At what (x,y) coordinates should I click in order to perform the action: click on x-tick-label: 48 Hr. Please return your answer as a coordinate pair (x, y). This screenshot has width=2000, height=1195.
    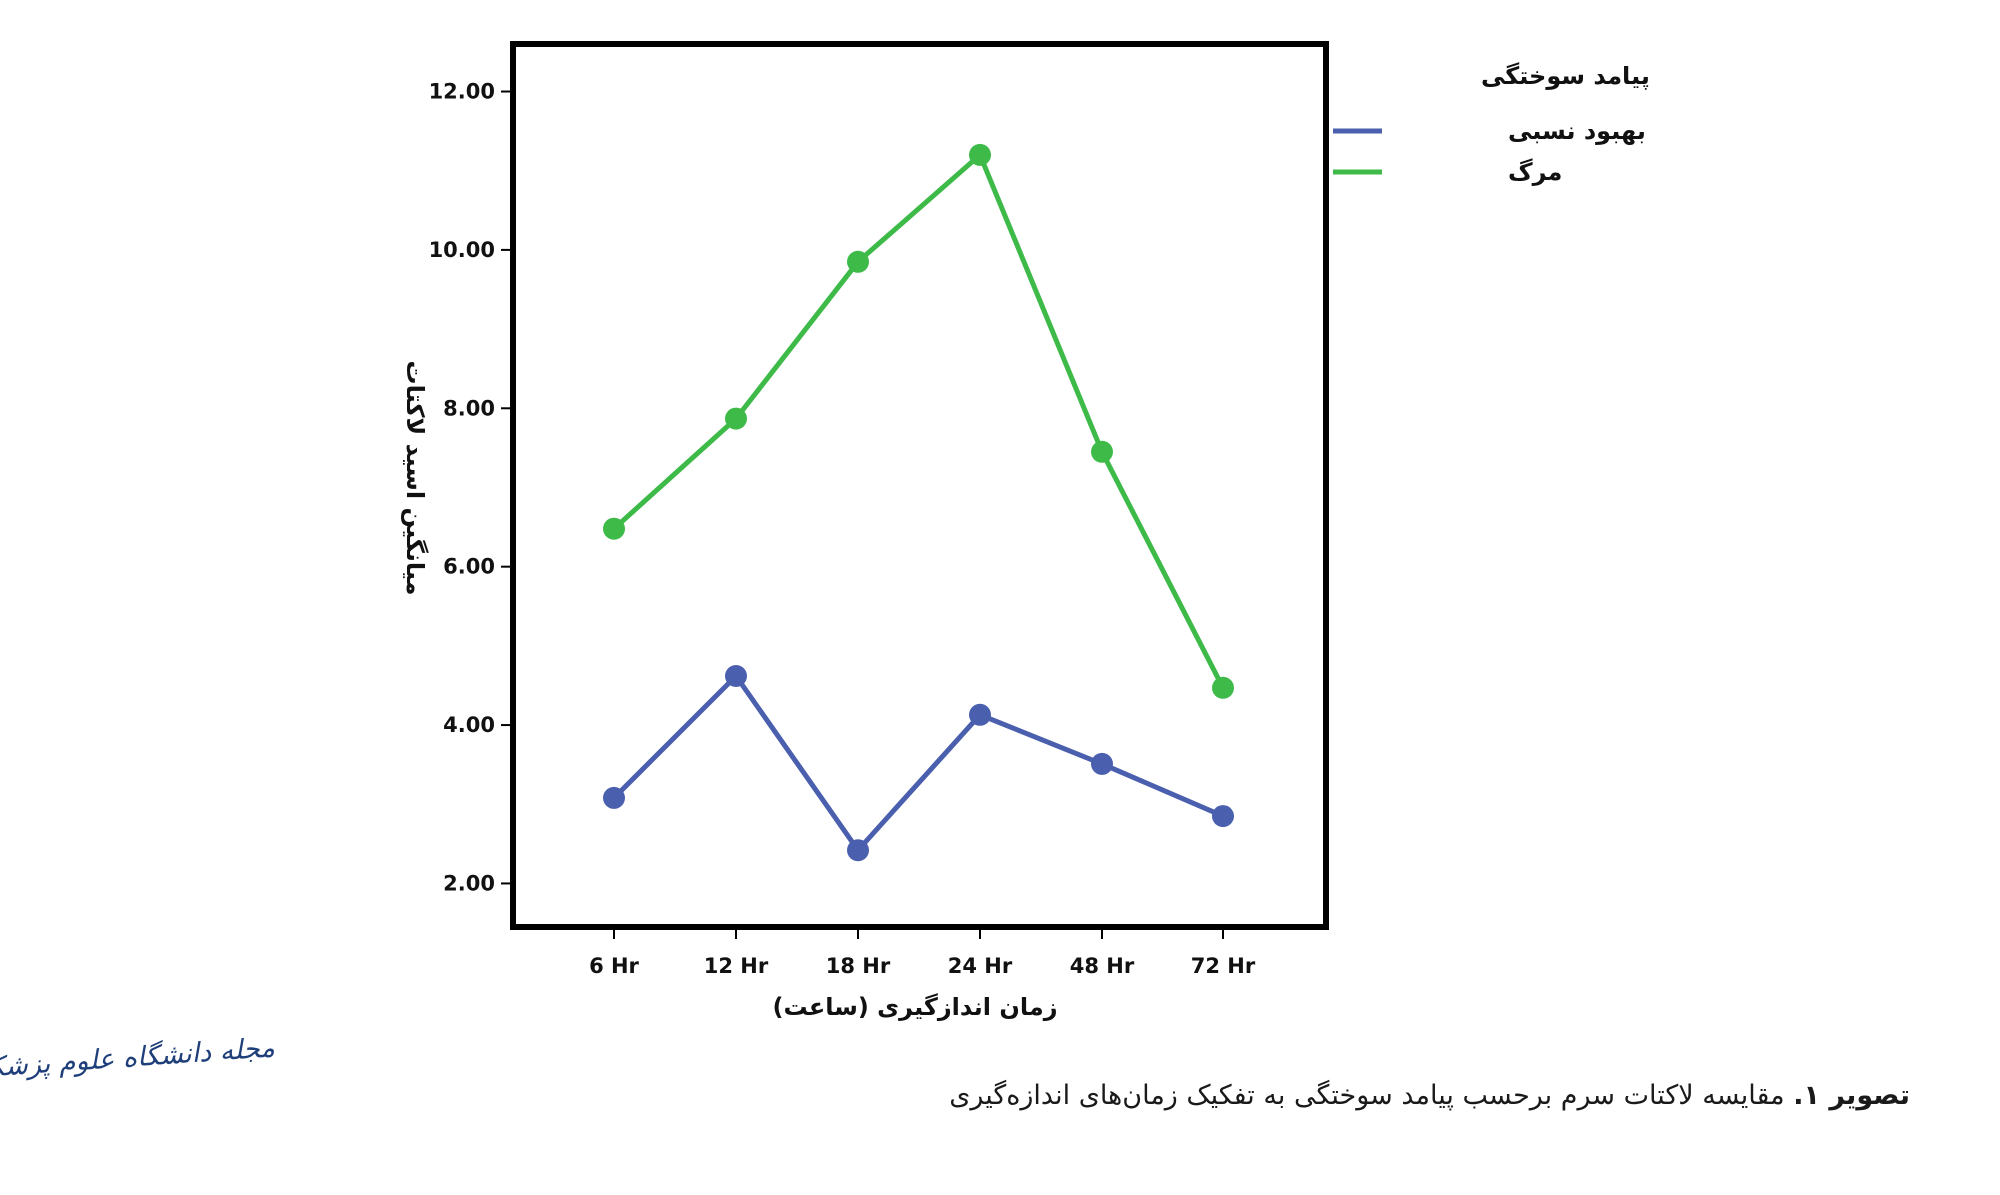
    Looking at the image, I should click on (1102, 966).